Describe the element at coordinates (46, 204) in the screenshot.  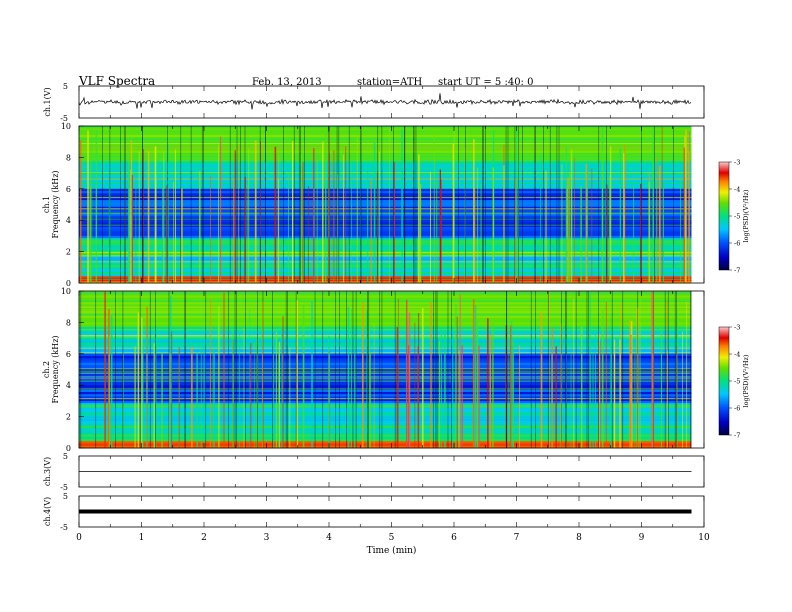
I see `ch1-spectrogram-ylabel: ch.1` at that location.